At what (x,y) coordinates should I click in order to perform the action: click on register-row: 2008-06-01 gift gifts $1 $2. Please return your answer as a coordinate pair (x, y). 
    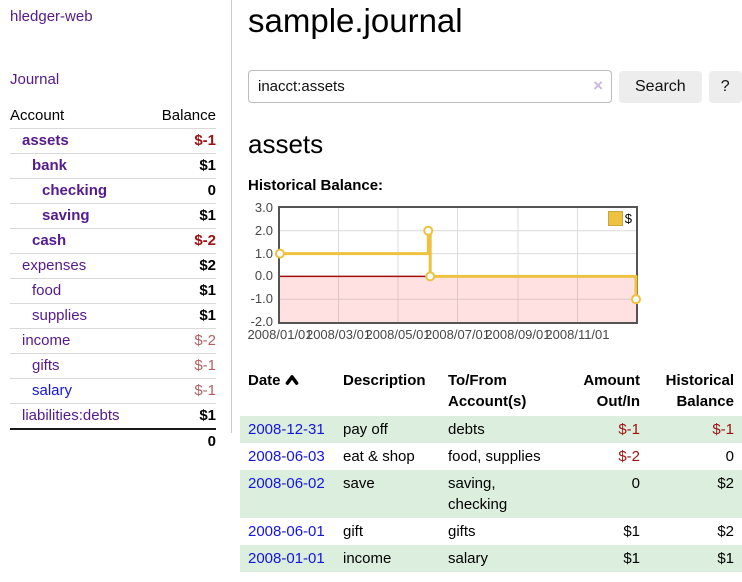
    Looking at the image, I should click on (491, 531).